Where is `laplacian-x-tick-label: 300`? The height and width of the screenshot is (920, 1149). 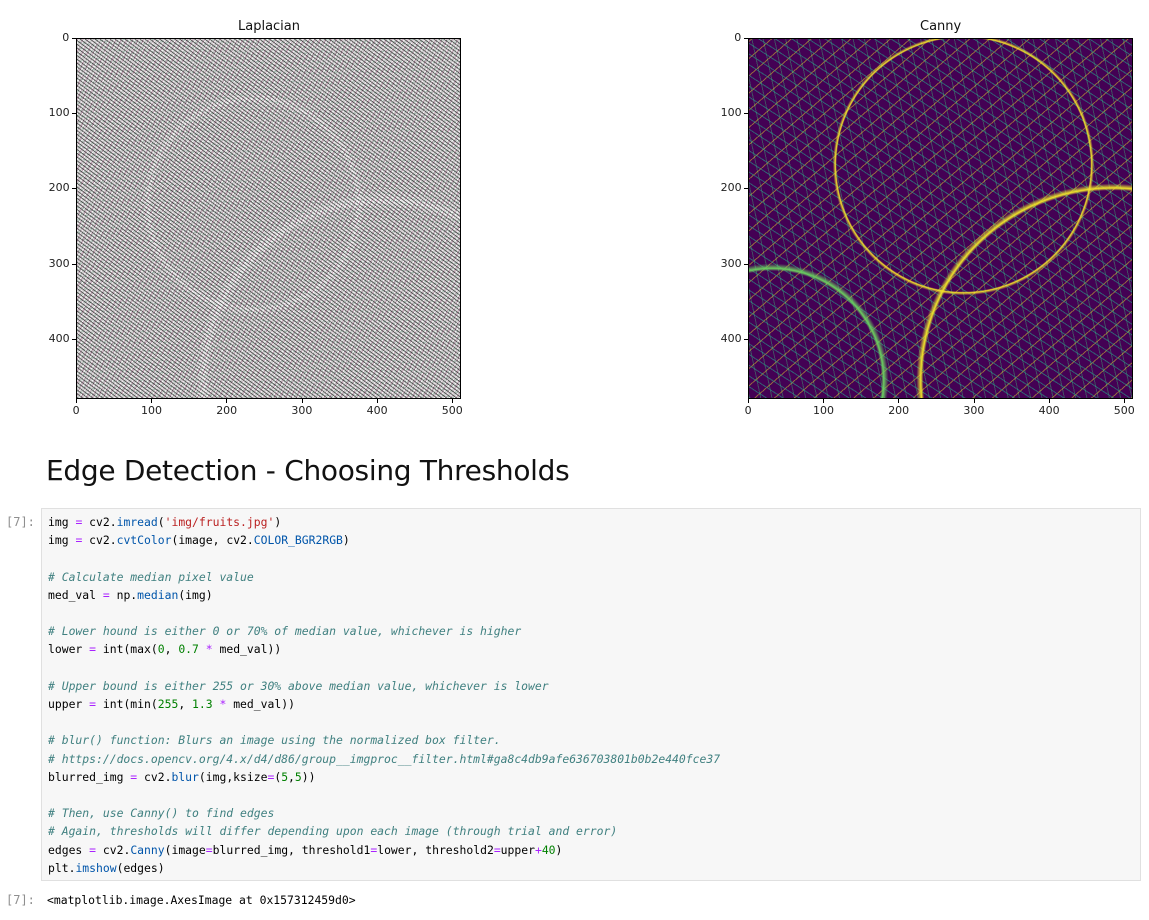
laplacian-x-tick-label: 300 is located at coordinates (302, 410).